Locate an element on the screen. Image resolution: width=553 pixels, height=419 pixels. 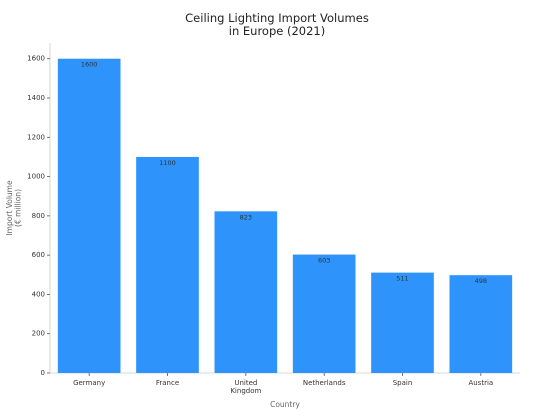
x-tick-label: Austria is located at coordinates (480, 383).